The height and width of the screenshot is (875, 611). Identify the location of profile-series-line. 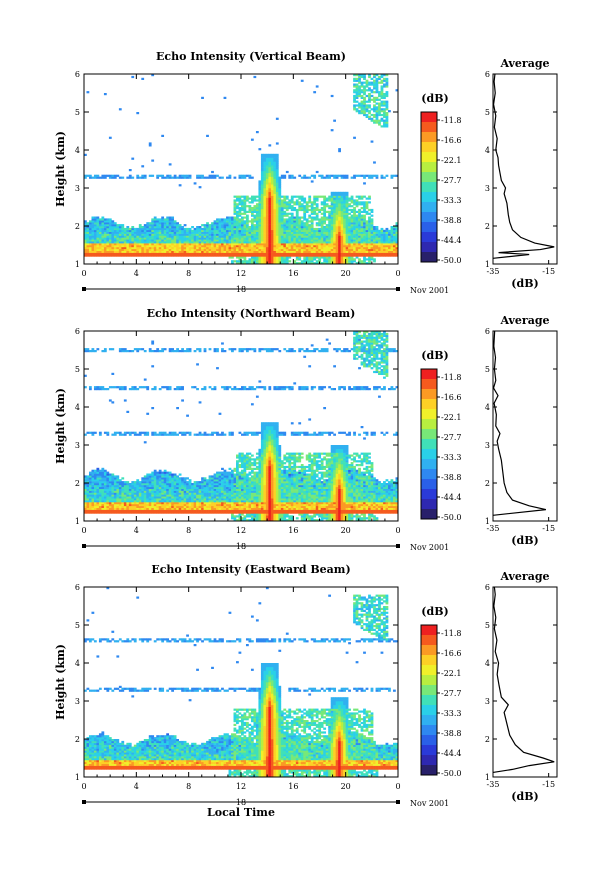
(519, 423).